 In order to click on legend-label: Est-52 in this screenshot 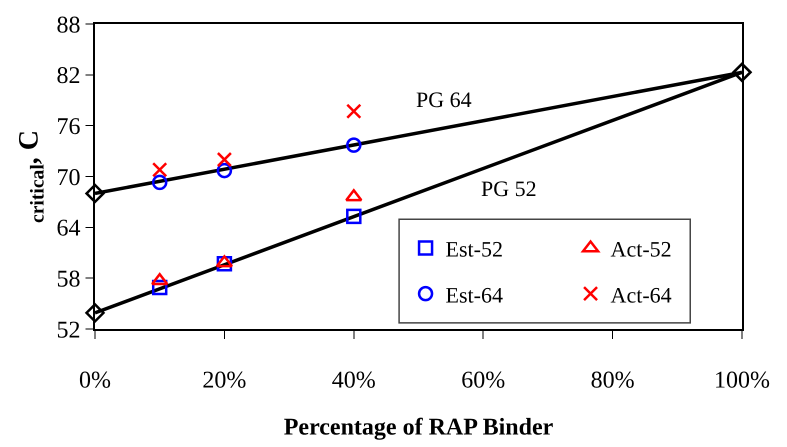, I will do `click(475, 249)`.